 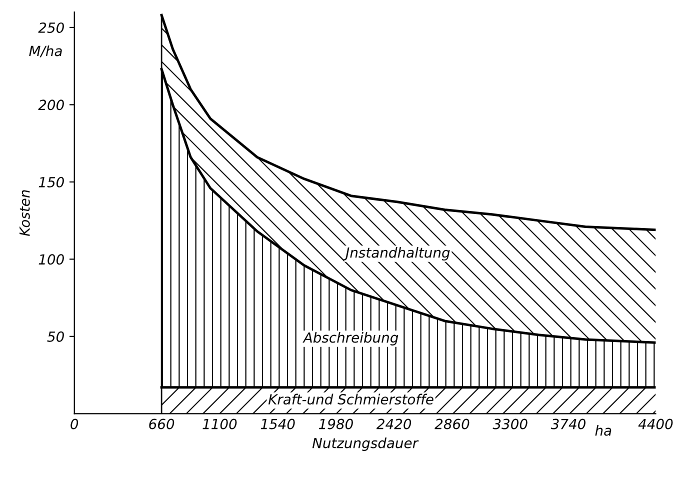 What do you see at coordinates (51, 259) in the screenshot?
I see `y-tick-label: 100` at bounding box center [51, 259].